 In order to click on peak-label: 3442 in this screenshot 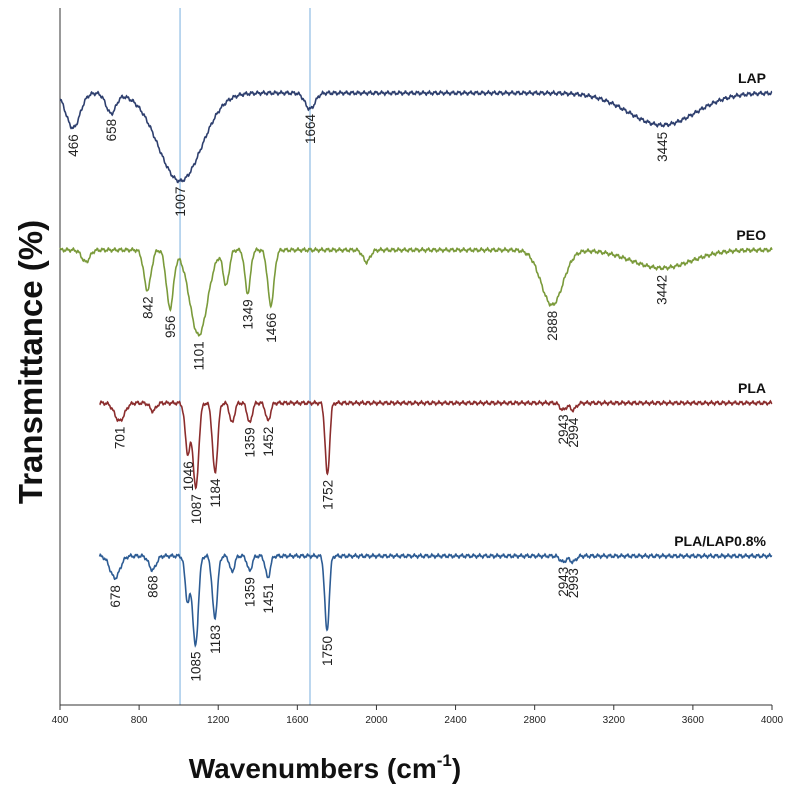, I will do `click(662, 290)`.